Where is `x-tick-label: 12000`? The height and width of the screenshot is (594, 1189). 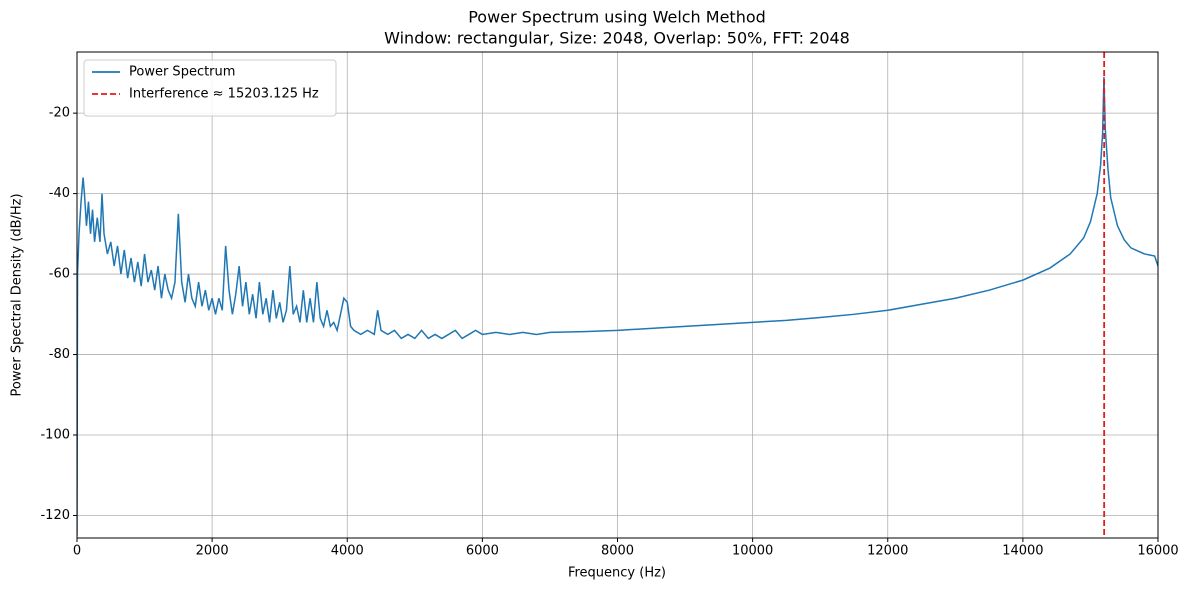 x-tick-label: 12000 is located at coordinates (887, 551).